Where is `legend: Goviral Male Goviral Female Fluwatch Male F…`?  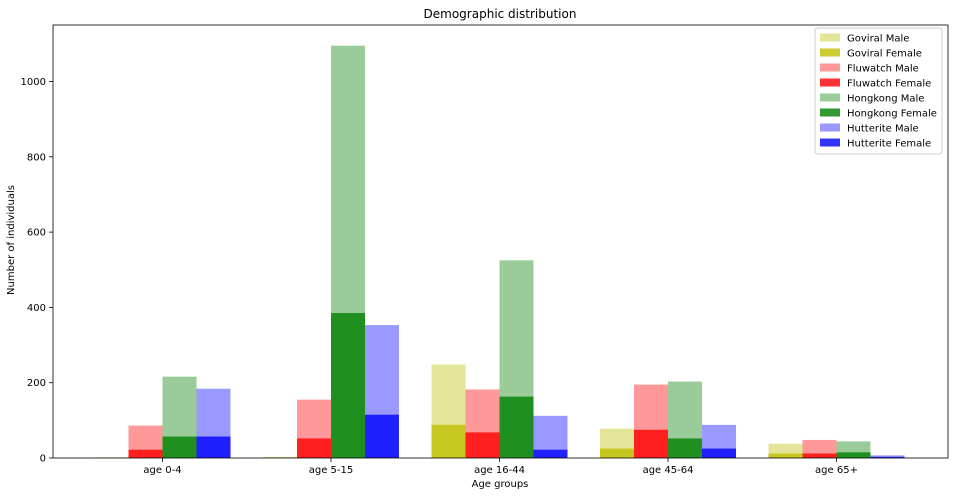
legend: Goviral Male Goviral Female Fluwatch Male F… is located at coordinates (878, 91).